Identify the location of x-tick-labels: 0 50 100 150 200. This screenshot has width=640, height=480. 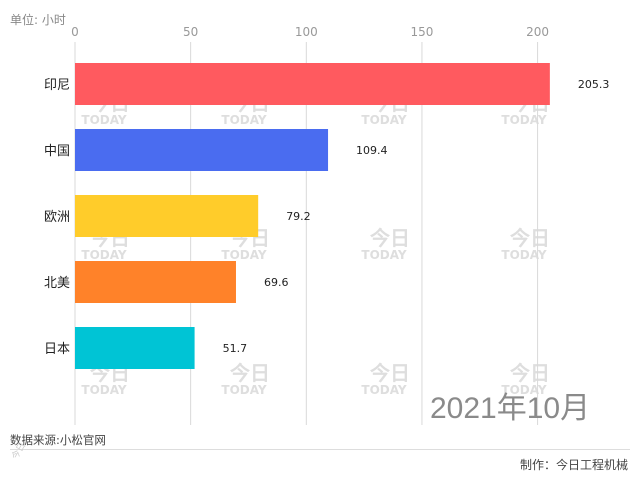
(310, 32).